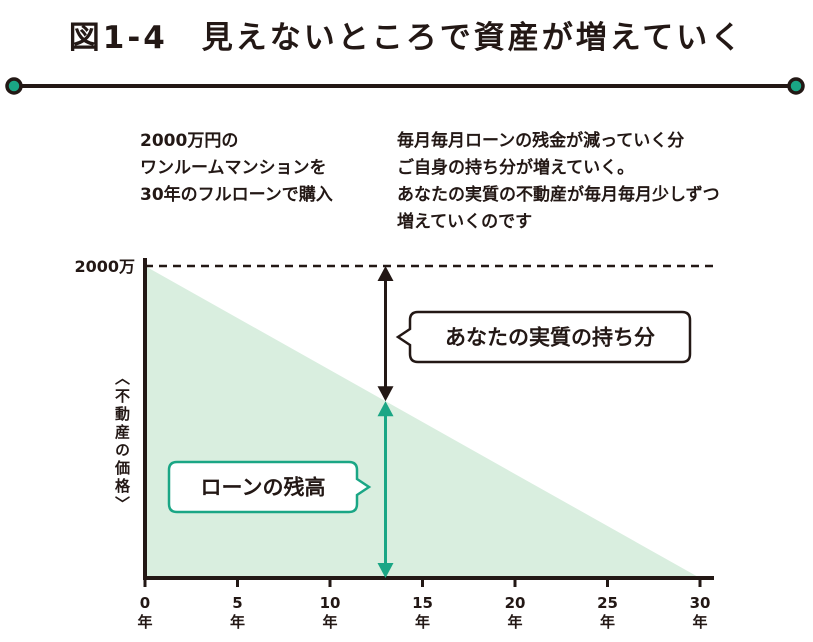 This screenshot has width=813, height=642. I want to click on x-tick-label: 25, so click(607, 603).